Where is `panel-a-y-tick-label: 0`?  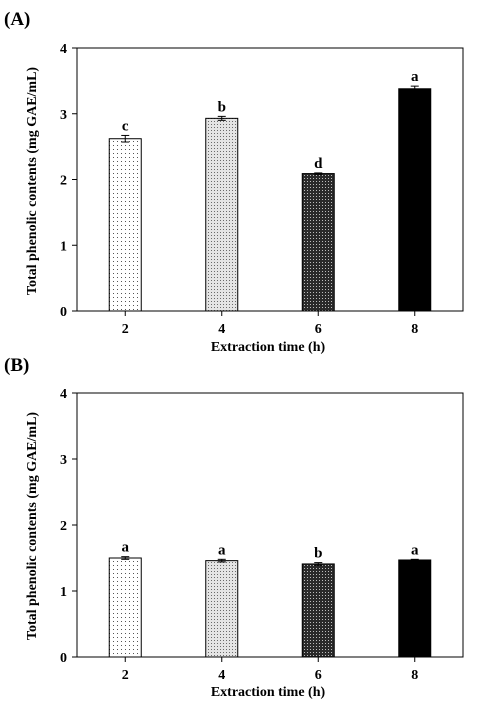
panel-a-y-tick-label: 0 is located at coordinates (63, 312).